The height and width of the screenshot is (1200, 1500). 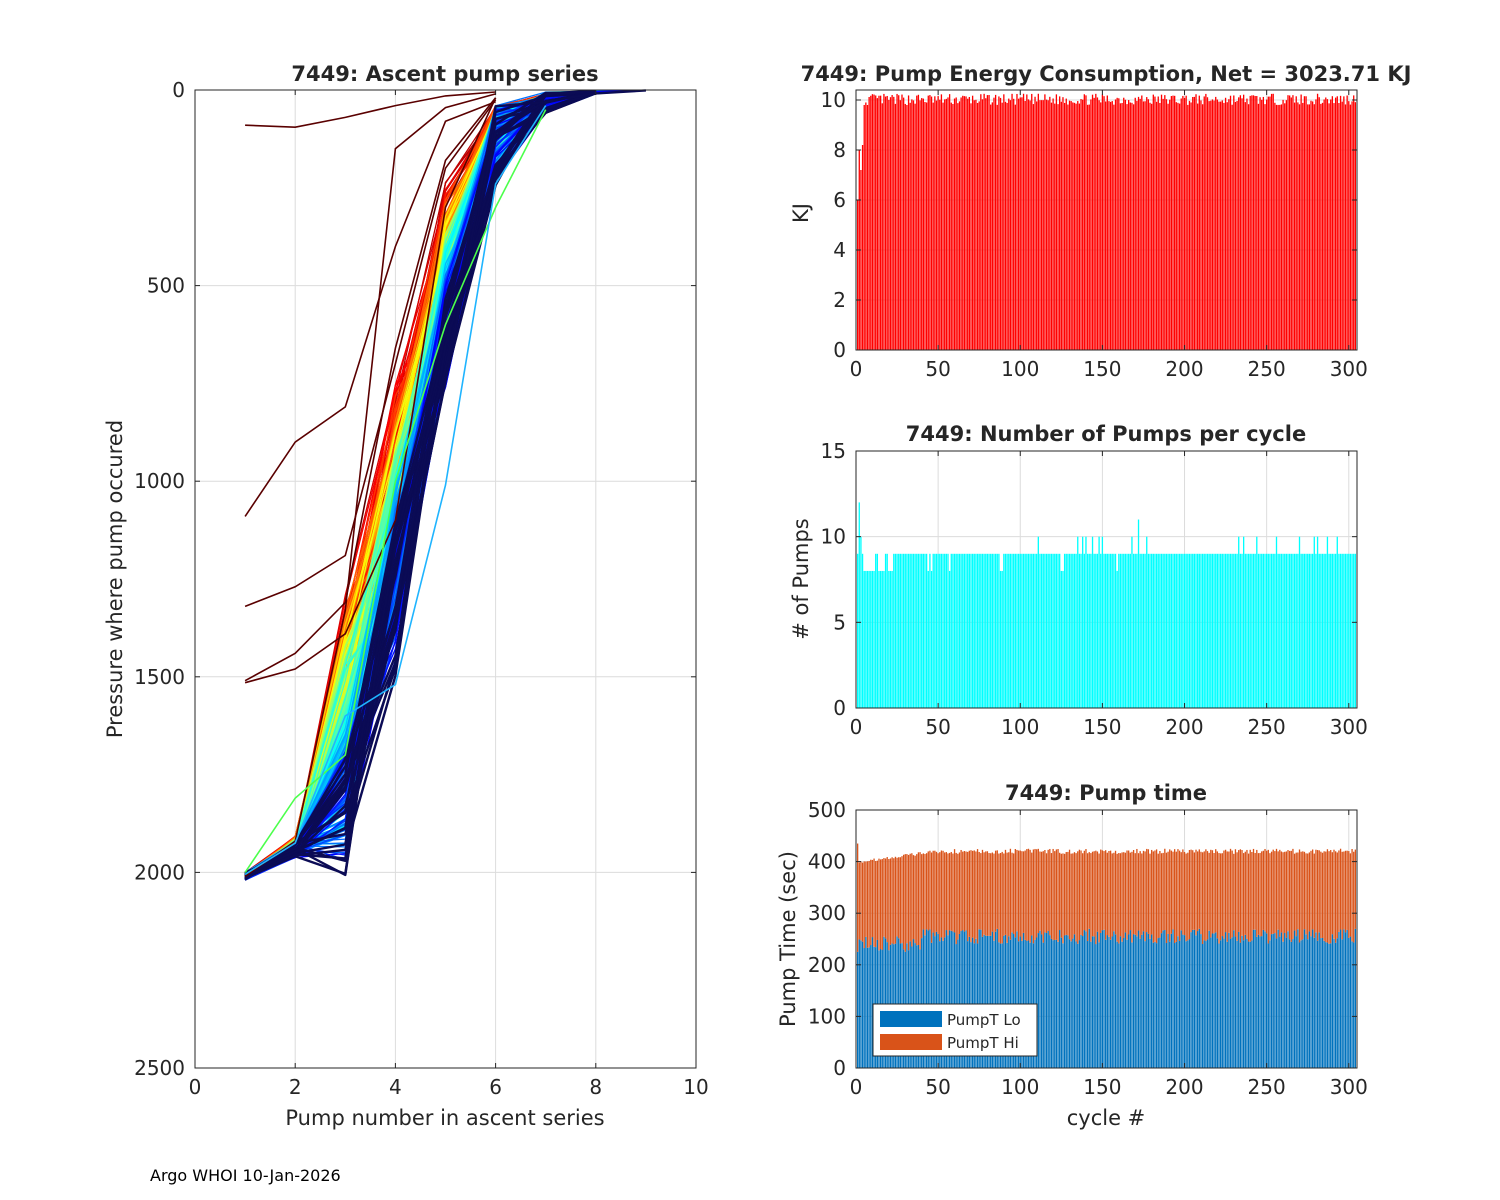 I want to click on energy-bar-group, so click(x=1106, y=222).